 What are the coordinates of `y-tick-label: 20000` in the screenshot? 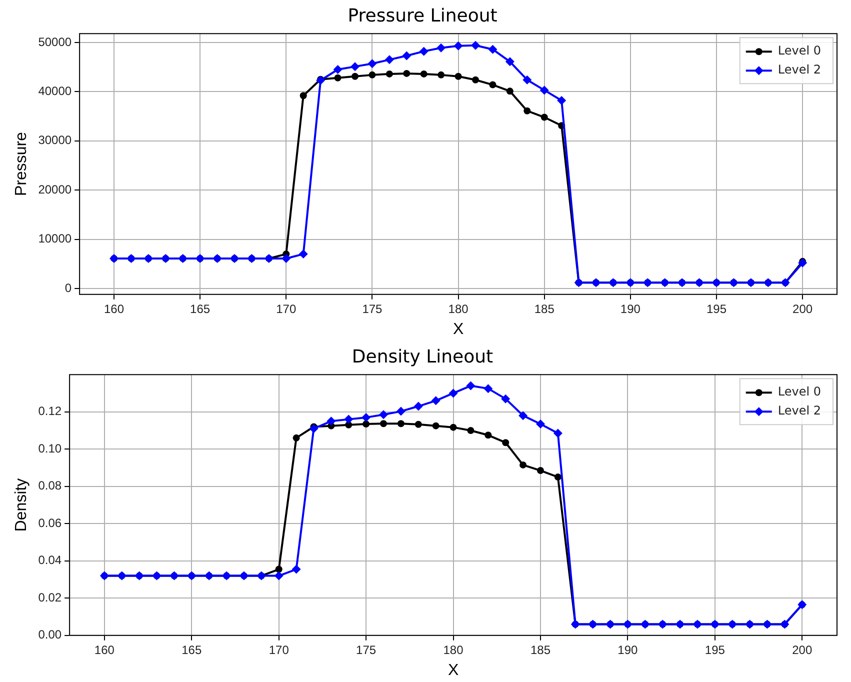 It's located at (55, 189).